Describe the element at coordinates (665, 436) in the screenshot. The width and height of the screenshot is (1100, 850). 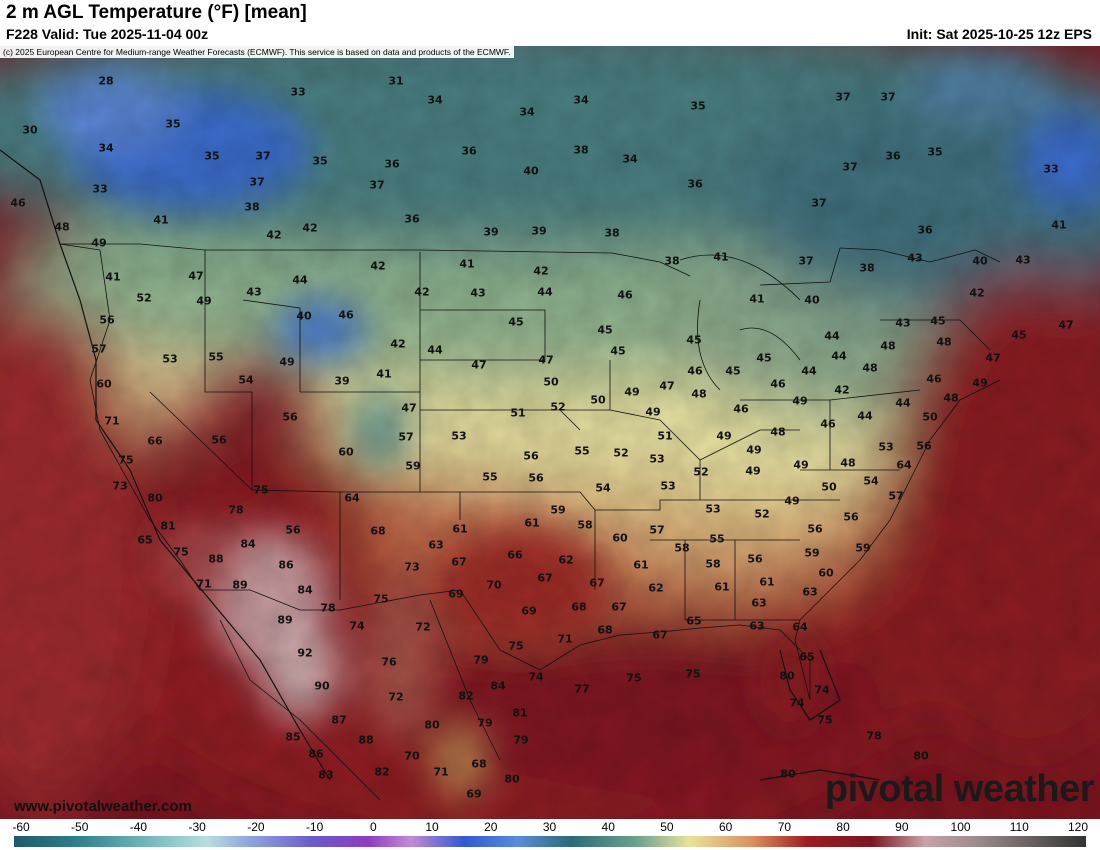
I see `temperature-value: 51` at that location.